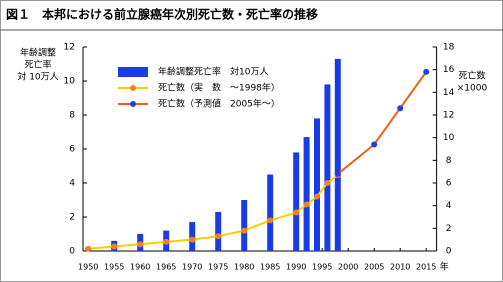 This screenshot has height=282, width=503. I want to click on x-tick-label: 1980, so click(244, 267).